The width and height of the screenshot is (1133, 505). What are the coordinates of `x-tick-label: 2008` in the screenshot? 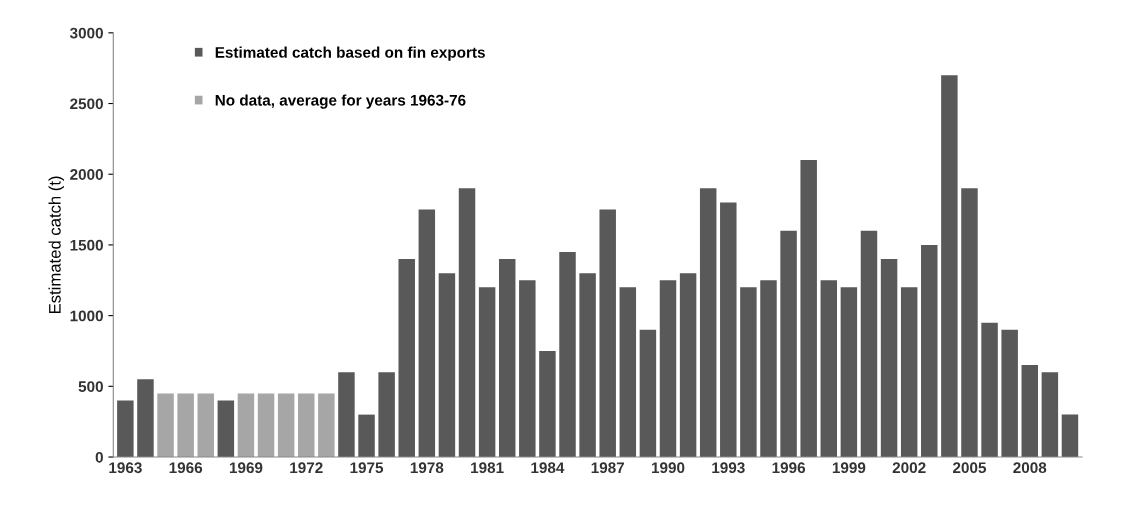 It's located at (1030, 468).